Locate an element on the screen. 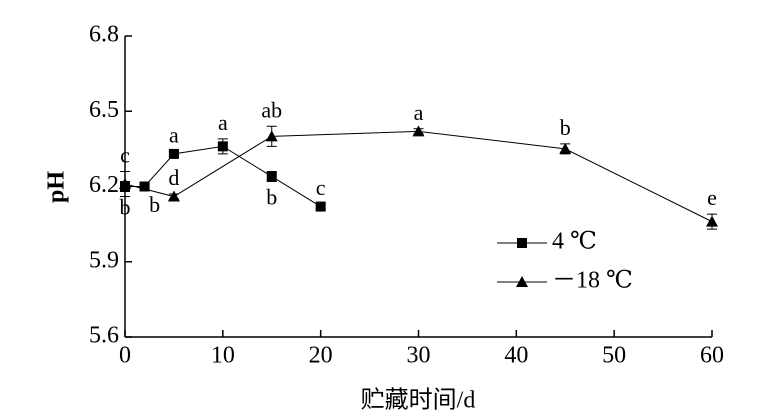  x-tick-label: 30 is located at coordinates (419, 356).